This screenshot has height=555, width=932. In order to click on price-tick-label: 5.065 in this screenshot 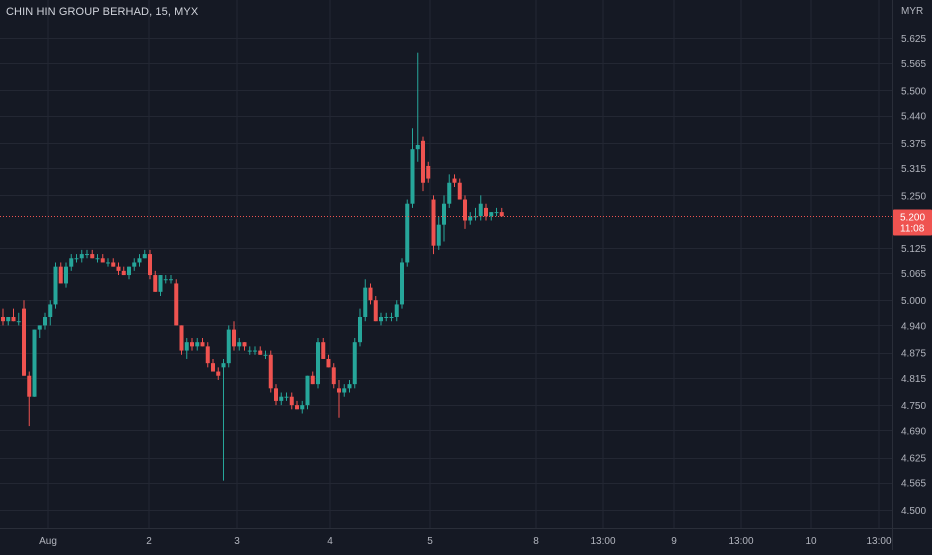, I will do `click(913, 274)`.